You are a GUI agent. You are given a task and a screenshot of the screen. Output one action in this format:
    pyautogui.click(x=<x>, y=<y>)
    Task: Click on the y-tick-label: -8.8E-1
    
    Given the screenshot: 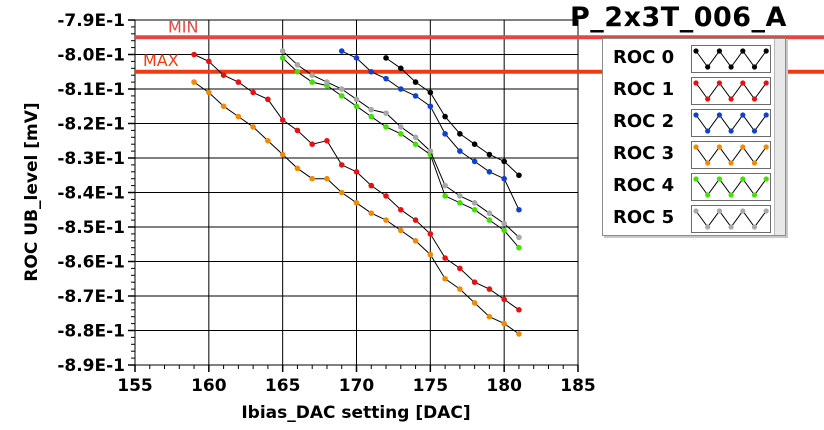 What is the action you would take?
    pyautogui.click(x=91, y=332)
    